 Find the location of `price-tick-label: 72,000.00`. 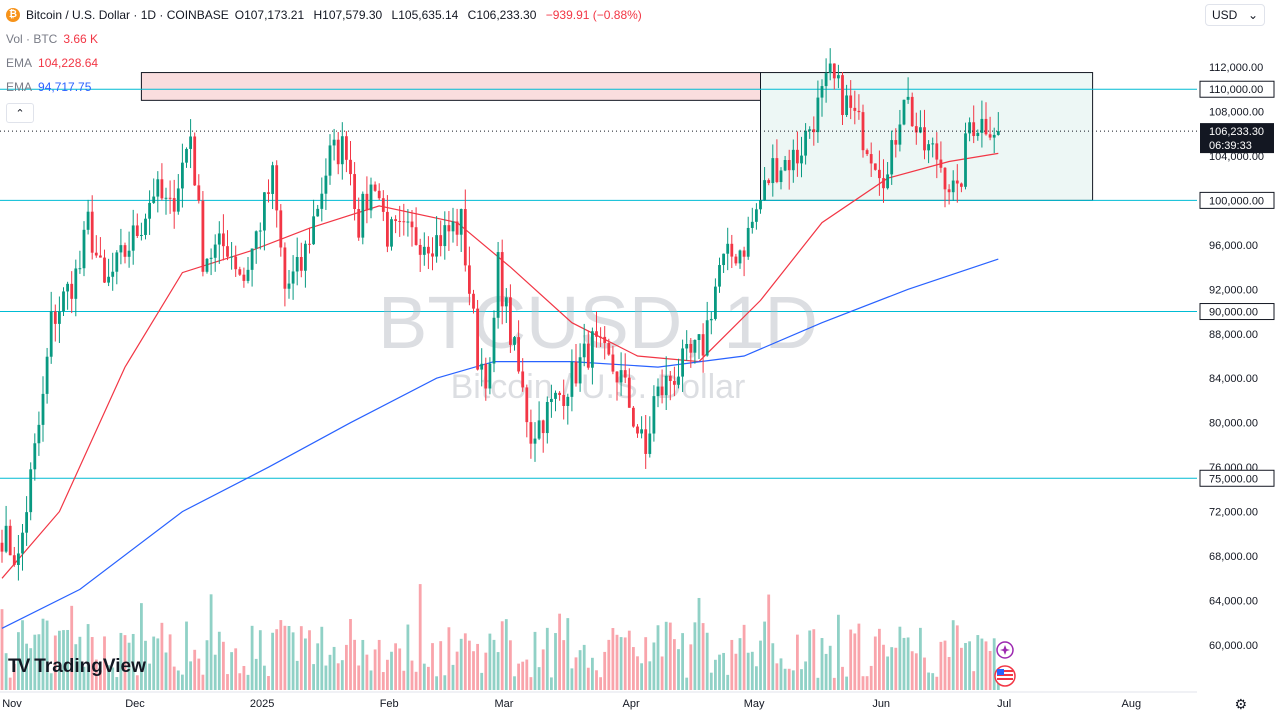

price-tick-label: 72,000.00 is located at coordinates (1233, 513).